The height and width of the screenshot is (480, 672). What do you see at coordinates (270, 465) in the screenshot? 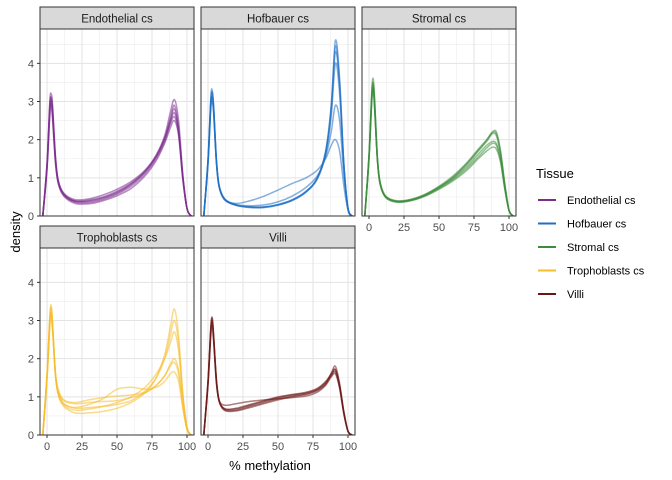
I see `x-axis-title: % methylation` at bounding box center [270, 465].